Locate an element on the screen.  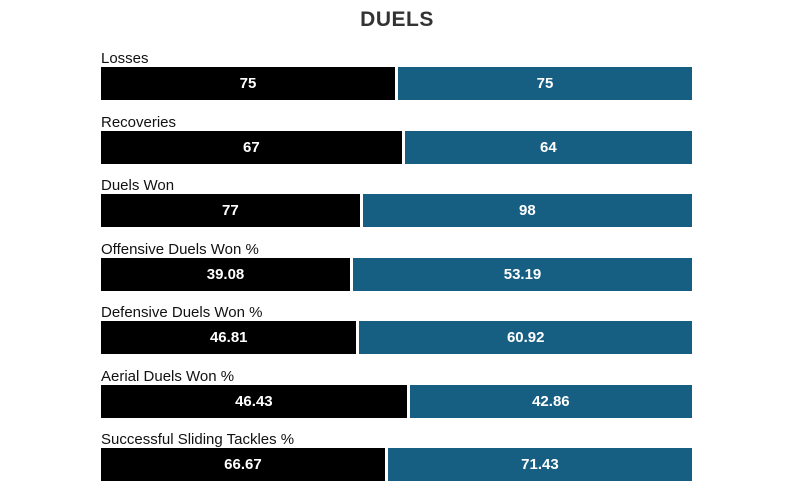
bar-value-label: 77 is located at coordinates (230, 210).